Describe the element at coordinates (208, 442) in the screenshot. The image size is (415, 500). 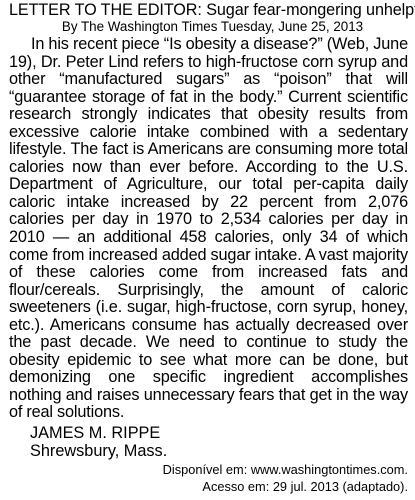
I see `letter-signature: JAMES M. RIPPE Shrewsbury, Mass.` at that location.